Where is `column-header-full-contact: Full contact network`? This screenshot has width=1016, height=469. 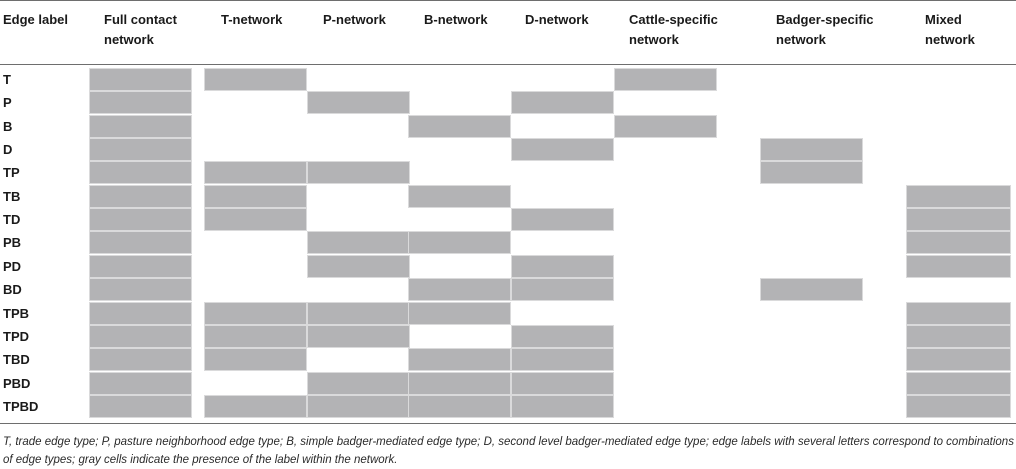 column-header-full-contact: Full contact network is located at coordinates (140, 29).